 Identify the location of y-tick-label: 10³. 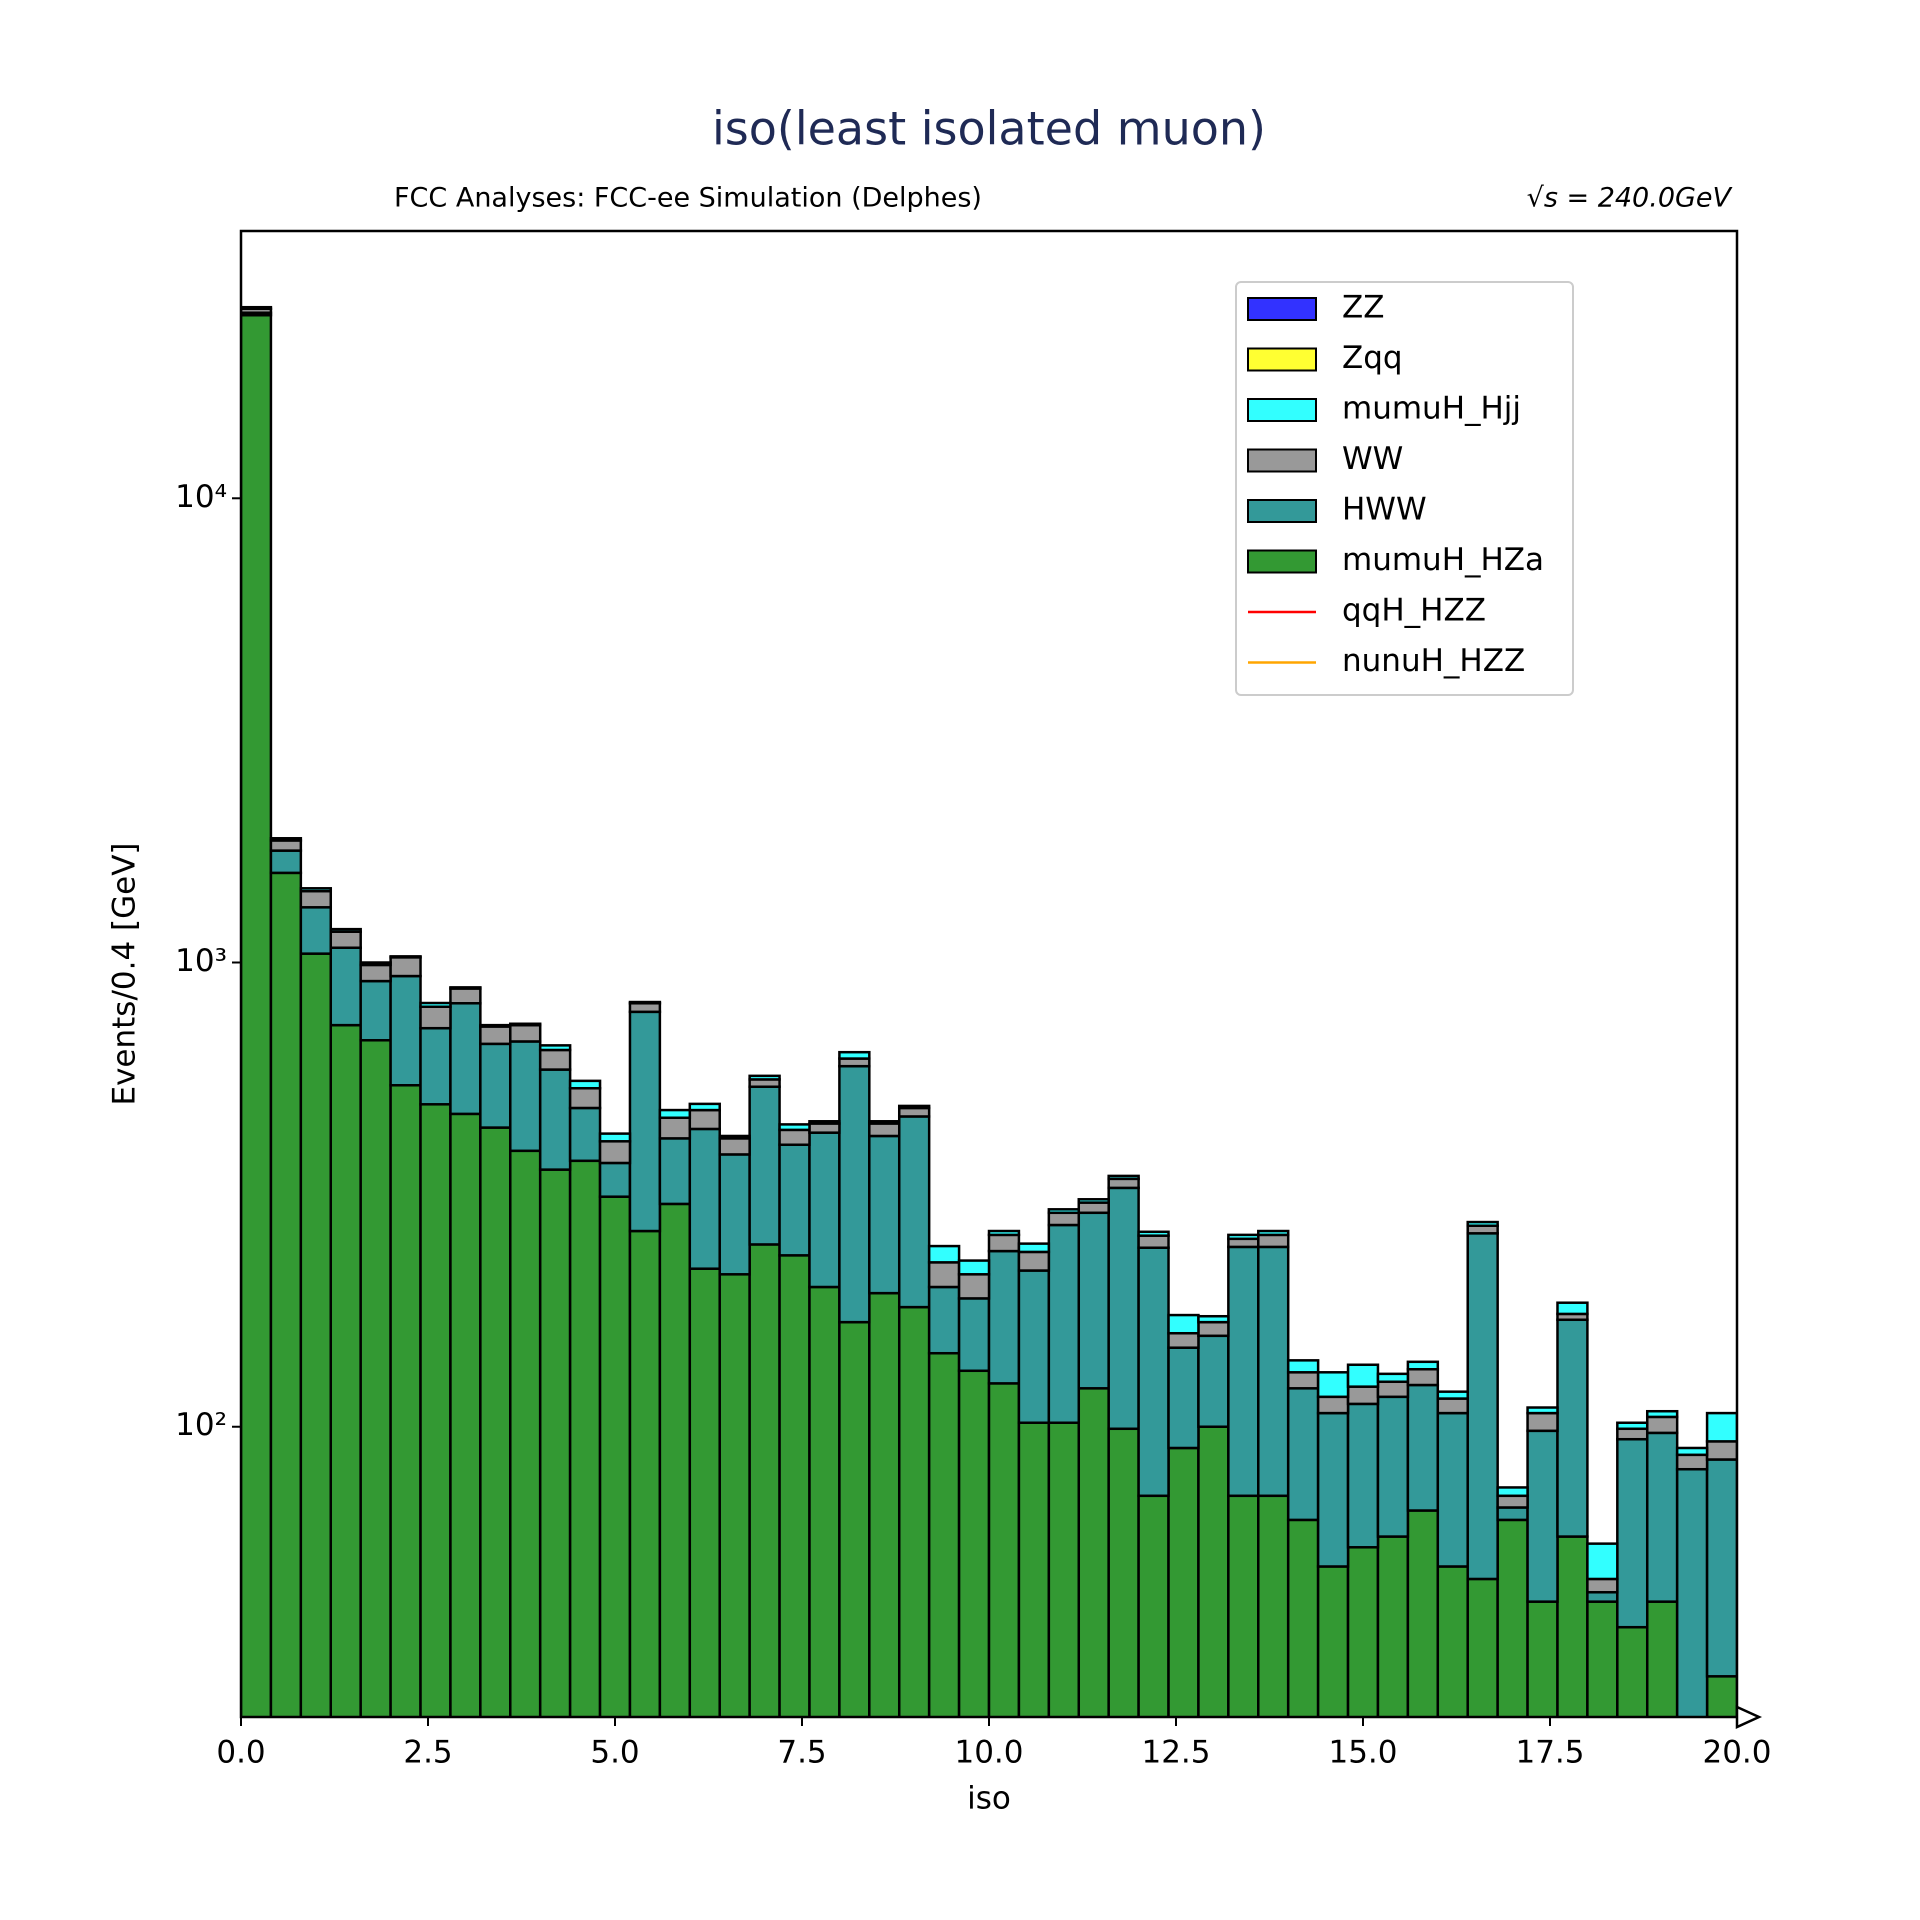
(201, 961).